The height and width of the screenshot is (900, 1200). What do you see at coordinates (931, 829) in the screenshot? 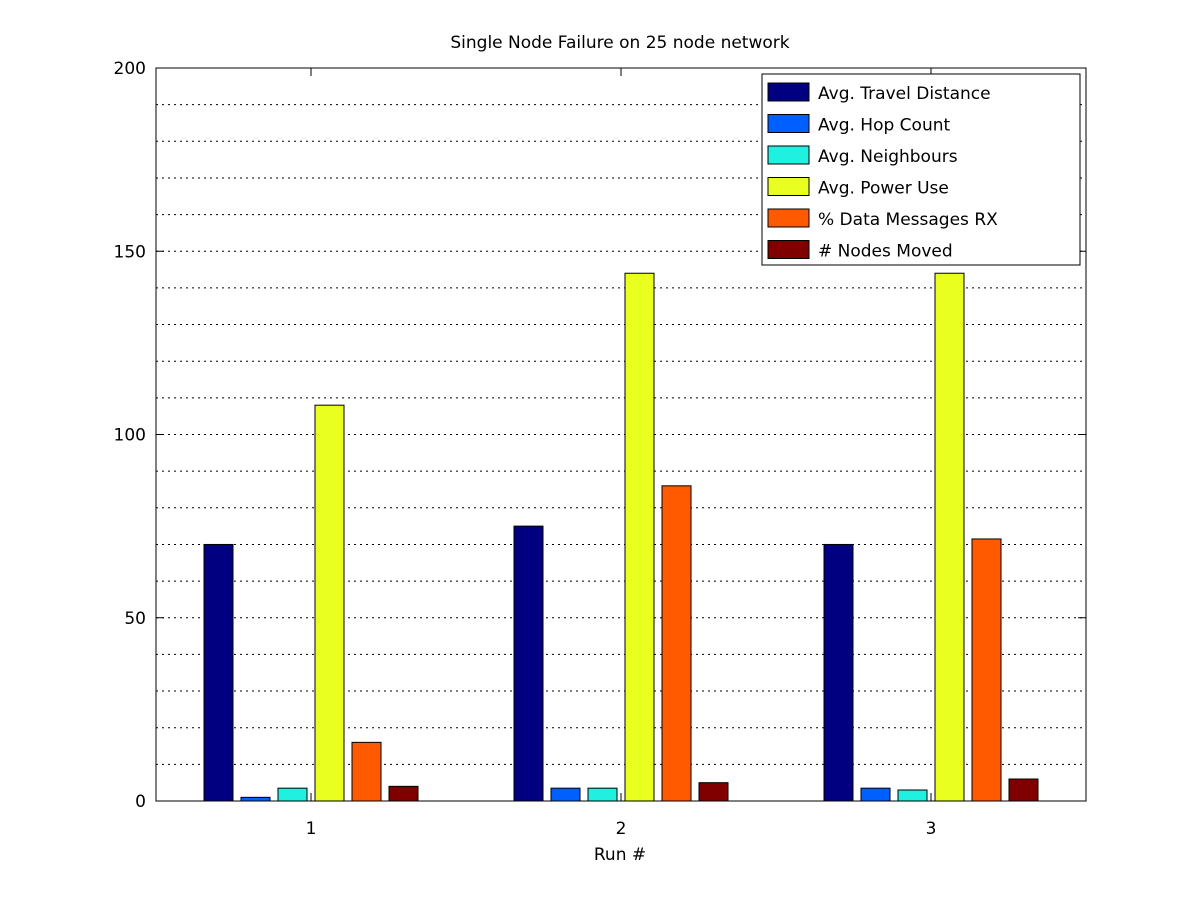
I see `x-tick-label: 3` at bounding box center [931, 829].